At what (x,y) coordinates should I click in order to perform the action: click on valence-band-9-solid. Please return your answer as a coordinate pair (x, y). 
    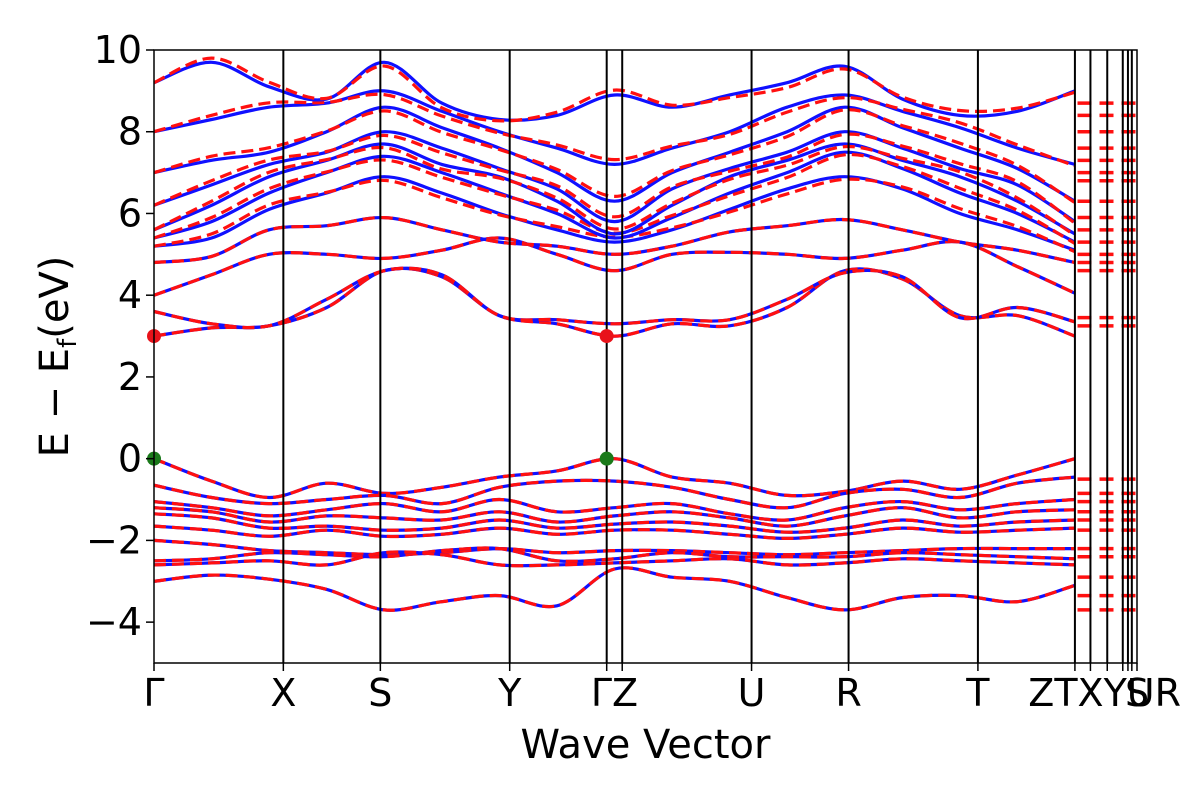
    Looking at the image, I should click on (614, 559).